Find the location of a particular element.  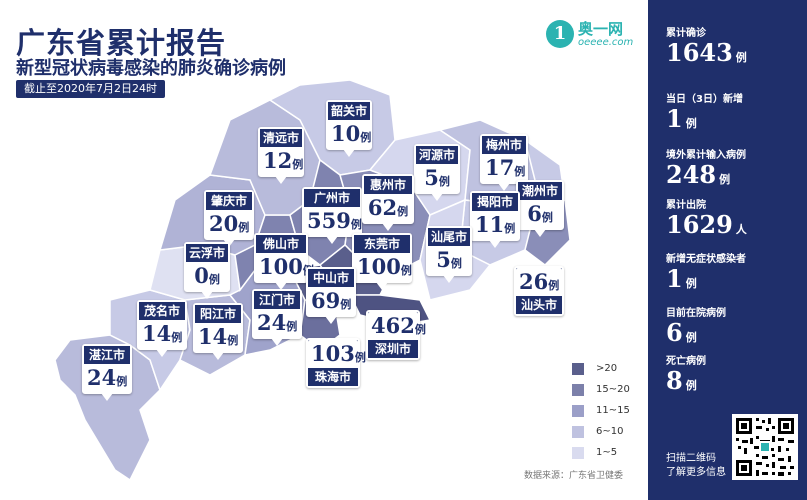

legend-item: 1~5 is located at coordinates (607, 452).